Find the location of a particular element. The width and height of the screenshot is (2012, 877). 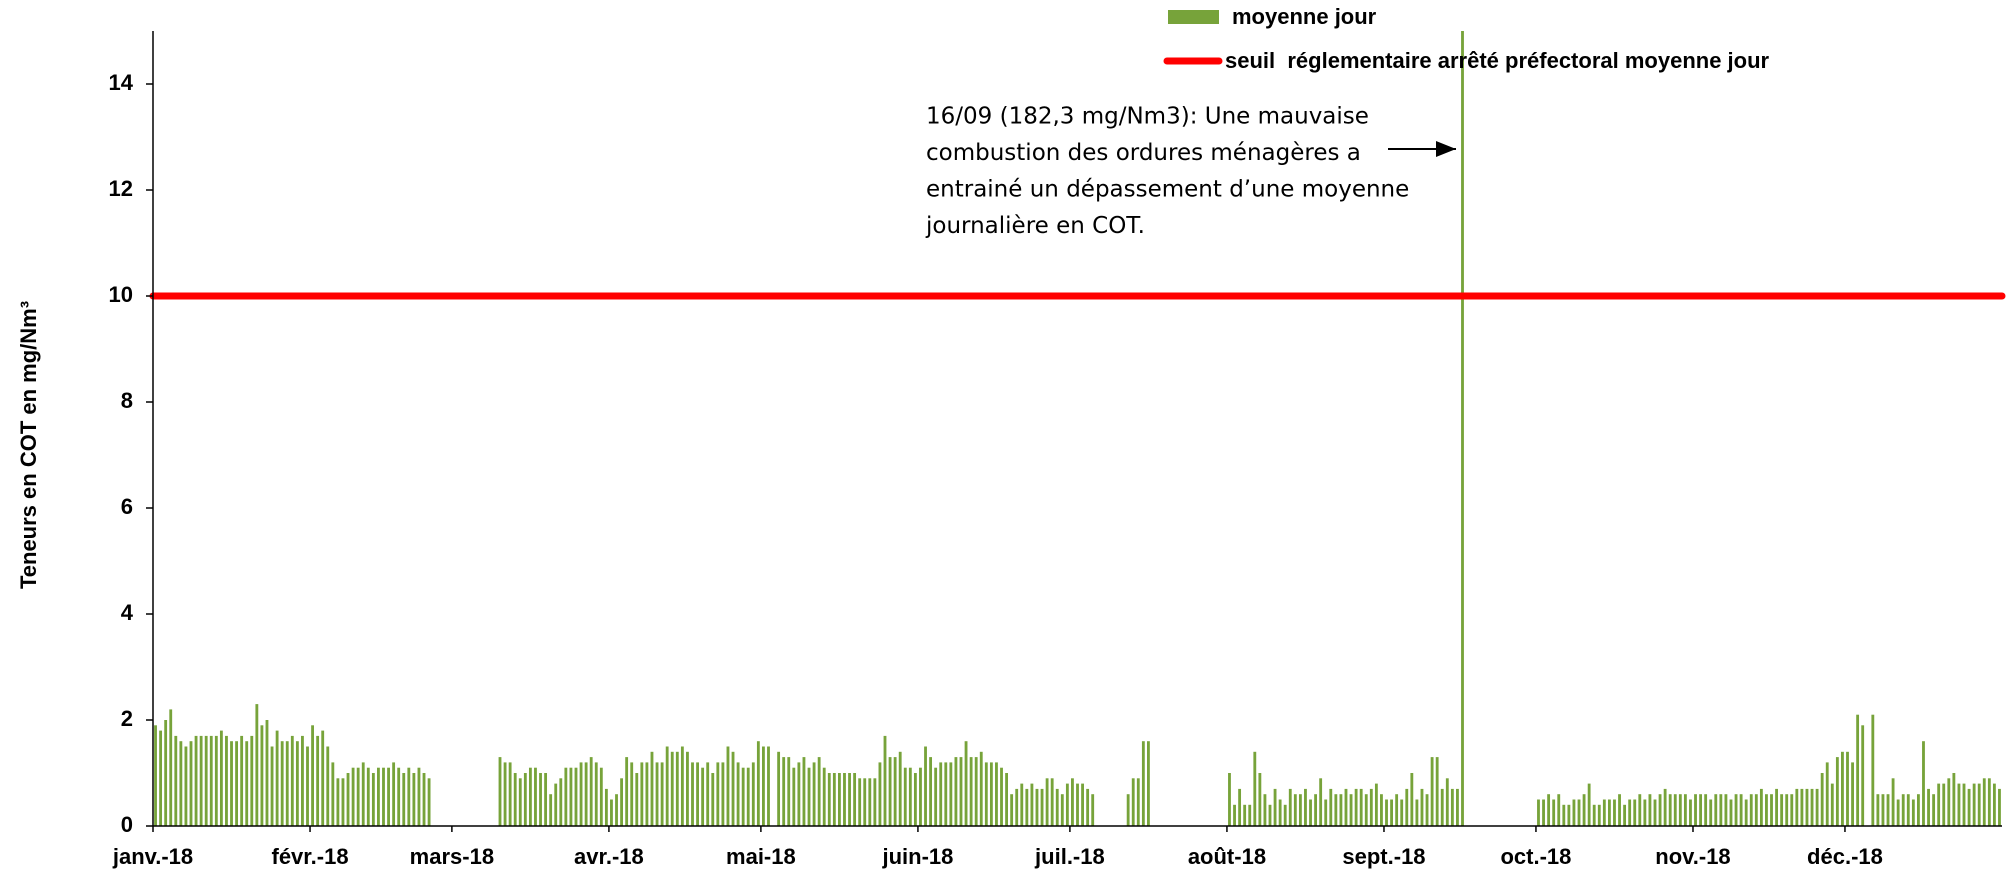

y-axis-label: Teneurs en COT en mg/Nm³ is located at coordinates (28, 445).